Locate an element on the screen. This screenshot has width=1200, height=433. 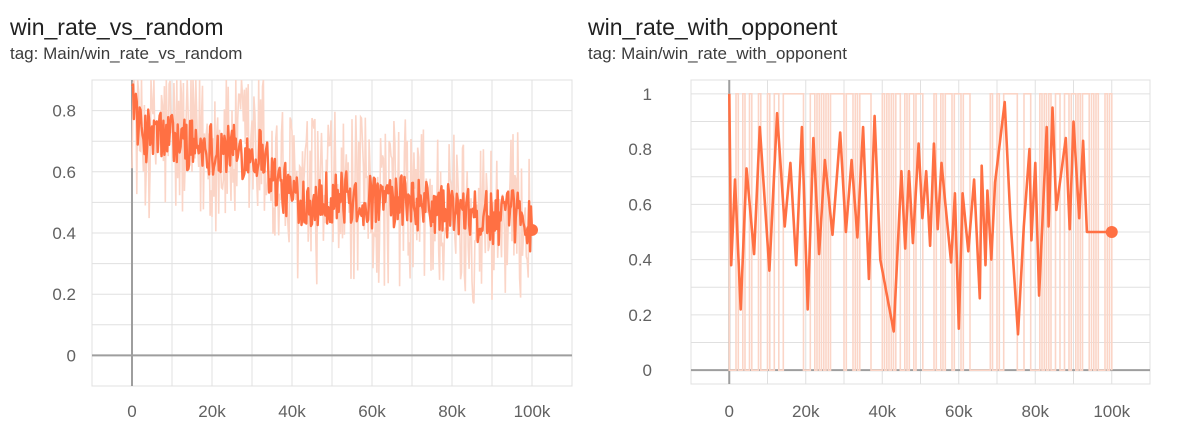
chart-tag: tag: Main/win_rate_vs_random is located at coordinates (126, 53).